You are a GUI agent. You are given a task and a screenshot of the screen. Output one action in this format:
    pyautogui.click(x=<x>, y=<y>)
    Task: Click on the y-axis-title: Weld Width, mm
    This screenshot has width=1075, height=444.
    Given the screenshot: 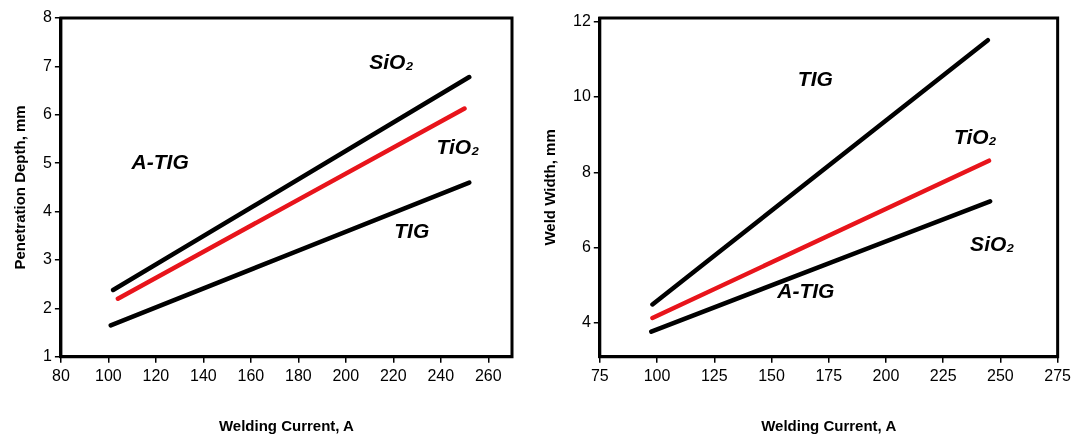 What is the action you would take?
    pyautogui.click(x=550, y=187)
    